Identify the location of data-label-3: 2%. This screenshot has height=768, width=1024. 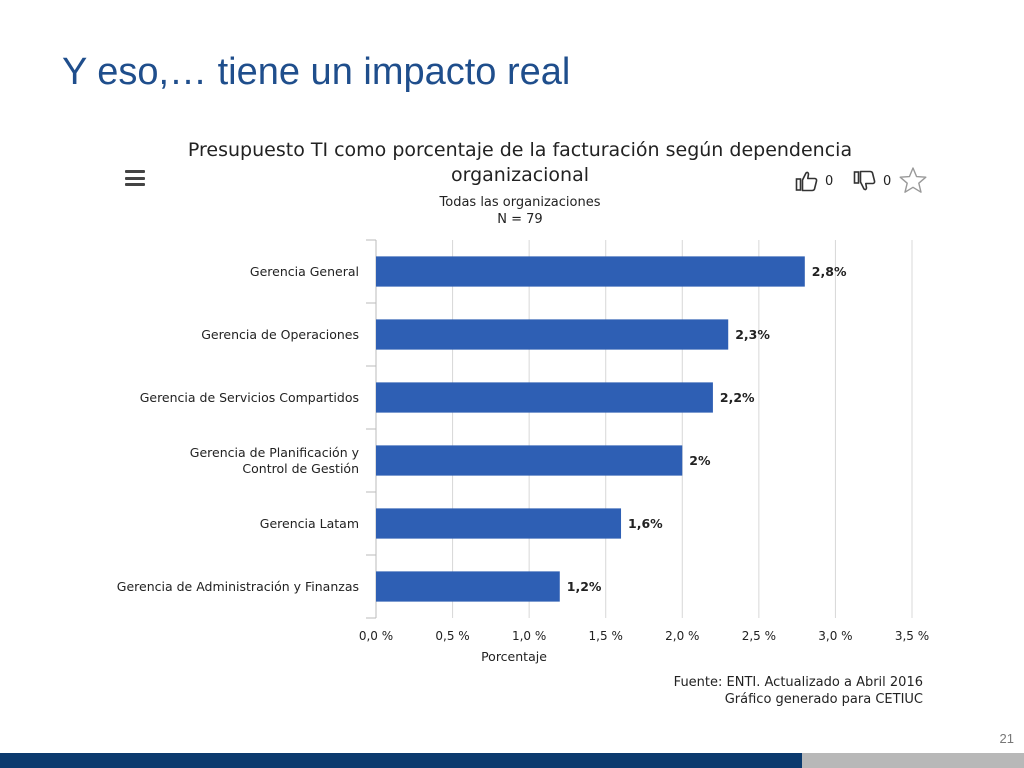
(700, 460).